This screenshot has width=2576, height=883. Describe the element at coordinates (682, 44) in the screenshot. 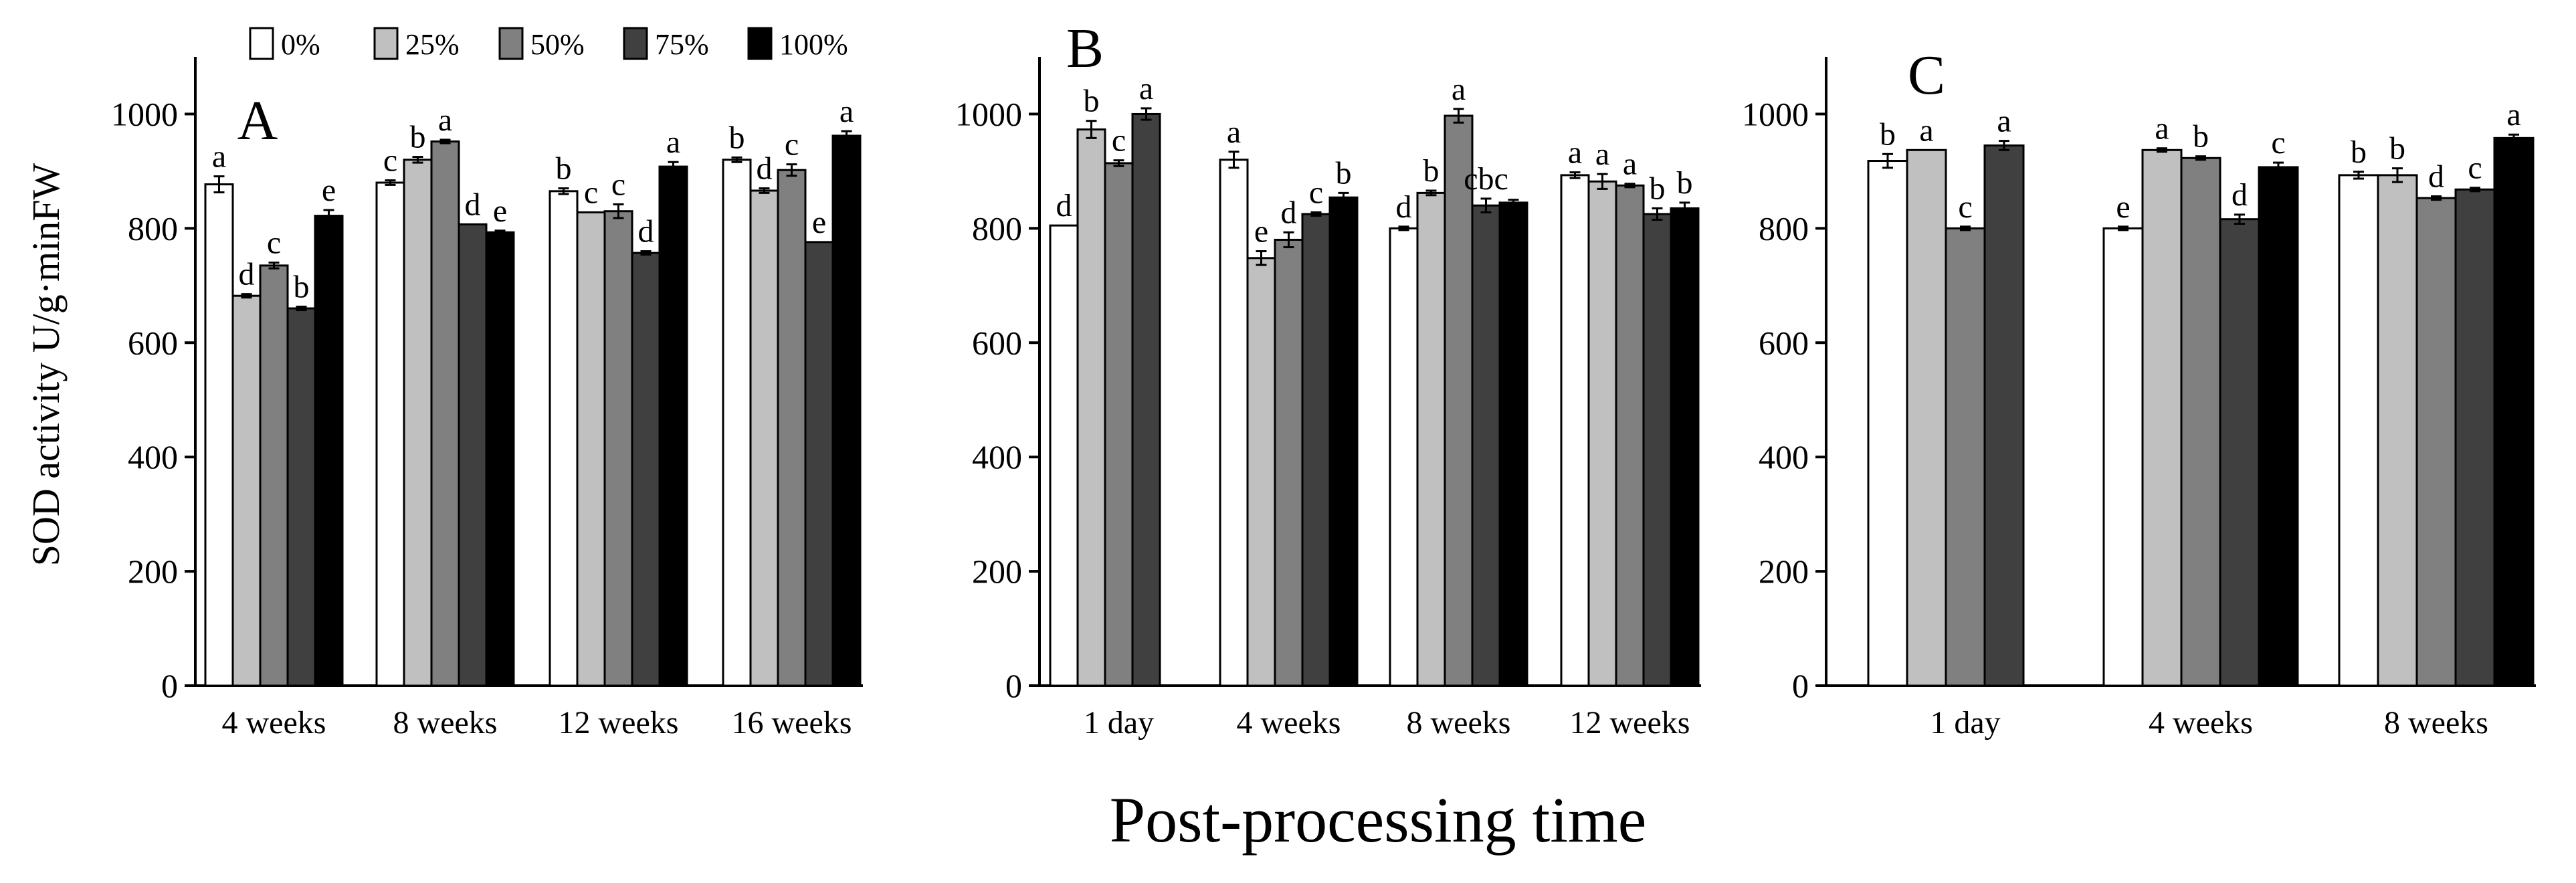

I see `legend-label: 75%` at that location.